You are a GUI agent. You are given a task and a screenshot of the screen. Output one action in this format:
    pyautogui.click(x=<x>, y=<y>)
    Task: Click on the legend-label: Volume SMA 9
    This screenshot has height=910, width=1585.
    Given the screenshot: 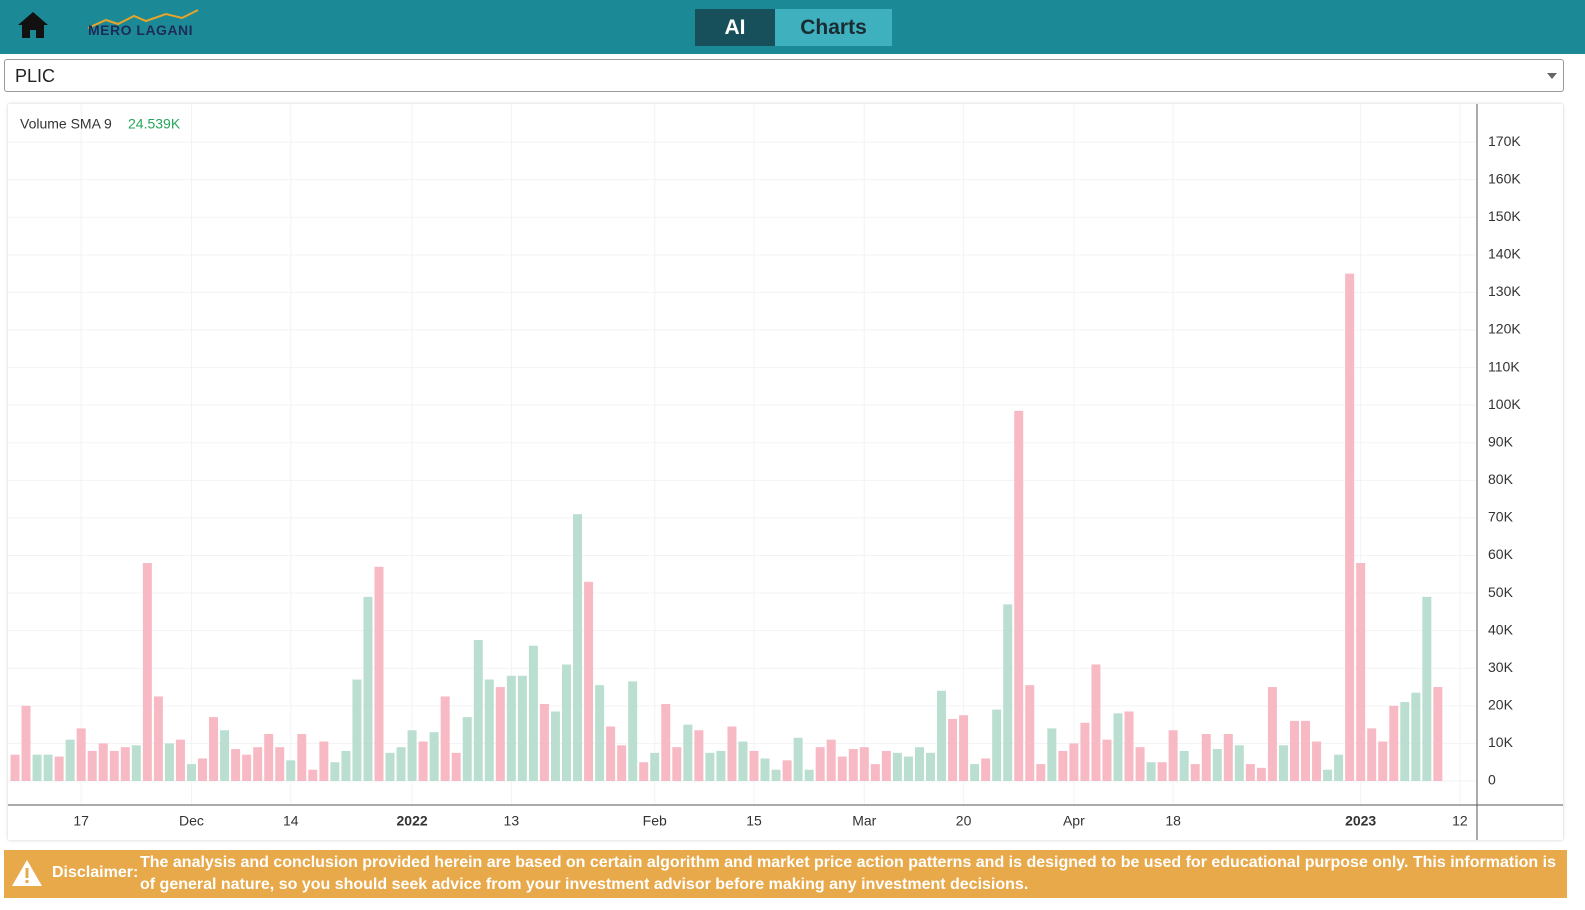 What is the action you would take?
    pyautogui.click(x=66, y=124)
    